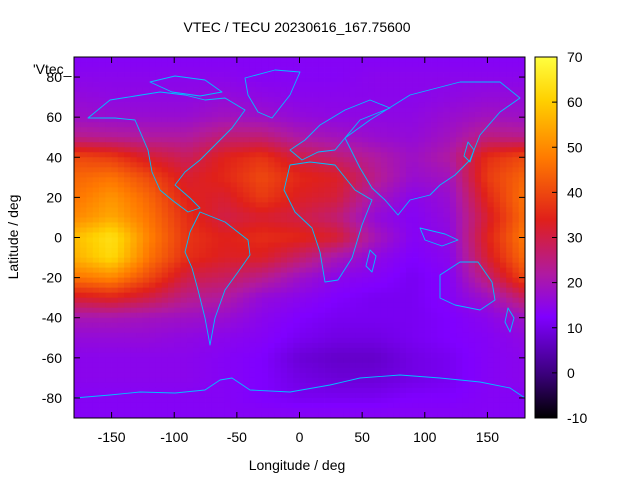  Describe the element at coordinates (296, 27) in the screenshot. I see `chart-title: VTEC / TECU 20230616_167.75600` at that location.